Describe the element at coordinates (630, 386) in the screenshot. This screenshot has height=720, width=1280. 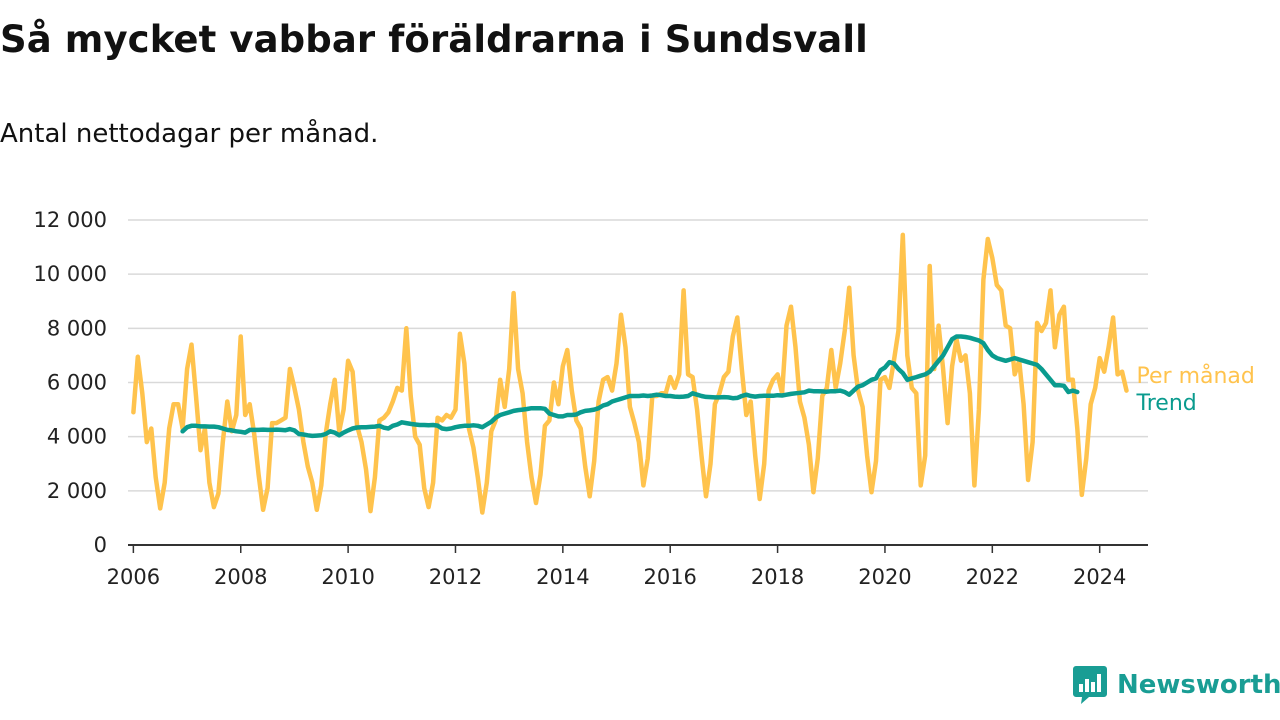
I see `series-line-trend` at that location.